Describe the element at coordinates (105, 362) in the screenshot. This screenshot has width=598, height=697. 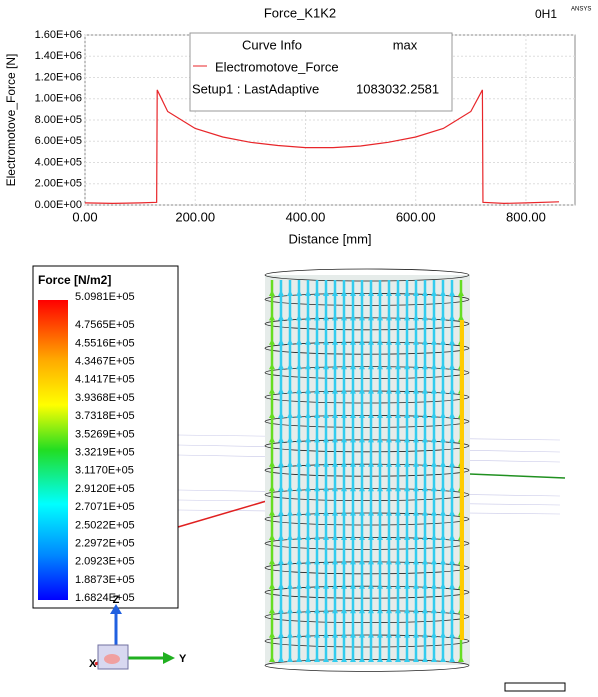
I see `legend-level: 4.3467E+05` at that location.